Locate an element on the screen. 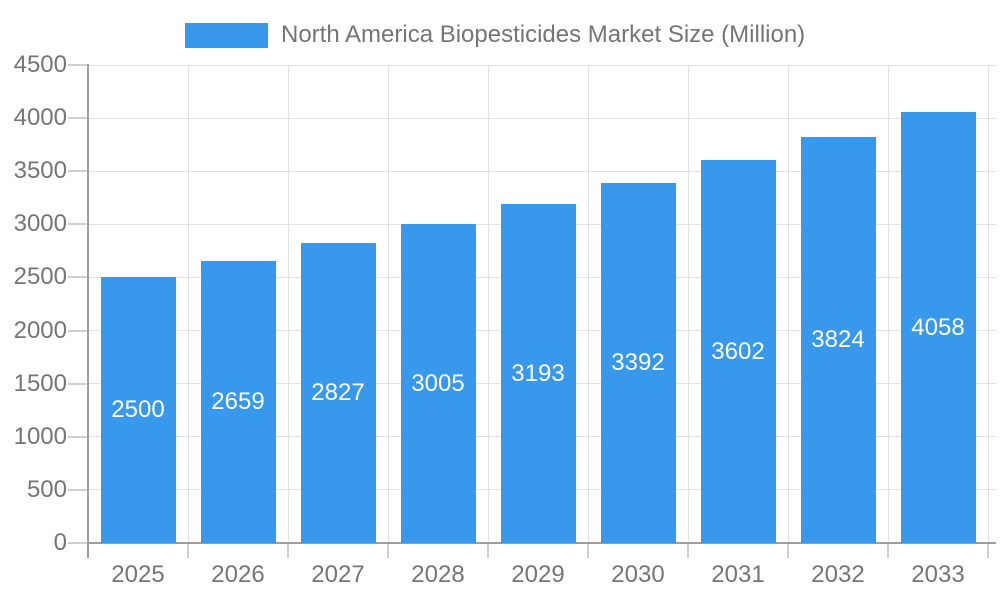 This screenshot has height=600, width=1000. bar-2031: 3602 is located at coordinates (738, 351).